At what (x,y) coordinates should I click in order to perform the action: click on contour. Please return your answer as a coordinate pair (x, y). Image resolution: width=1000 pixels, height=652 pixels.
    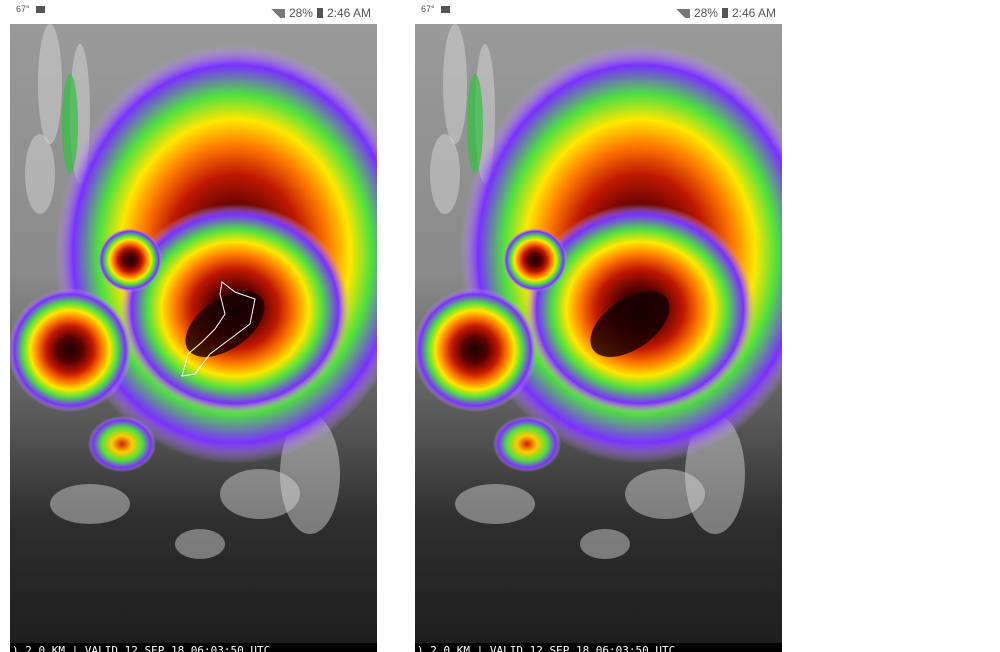
    Looking at the image, I should click on (218, 329).